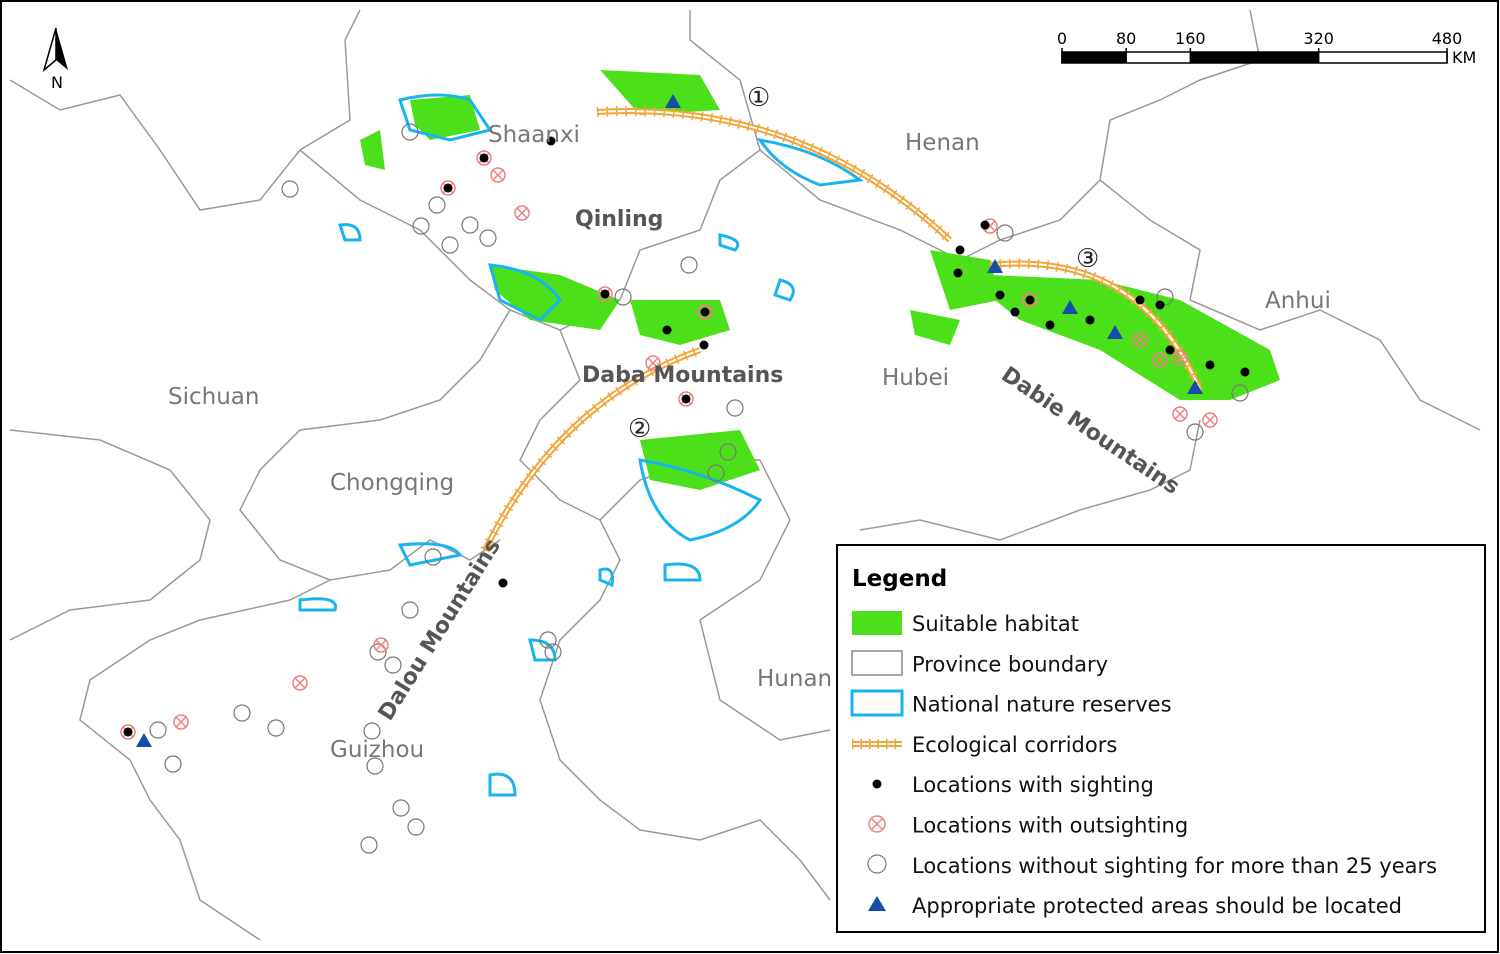 Image resolution: width=1500 pixels, height=954 pixels. Describe the element at coordinates (1042, 705) in the screenshot. I see `legend-label: National nature reserves` at that location.